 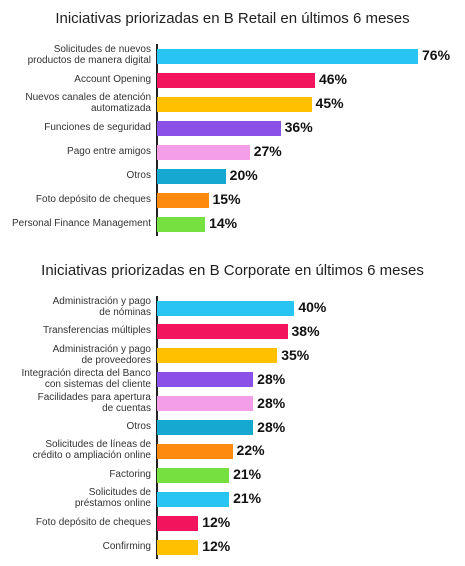 I want to click on corporate-value-label: 35%, so click(x=295, y=354).